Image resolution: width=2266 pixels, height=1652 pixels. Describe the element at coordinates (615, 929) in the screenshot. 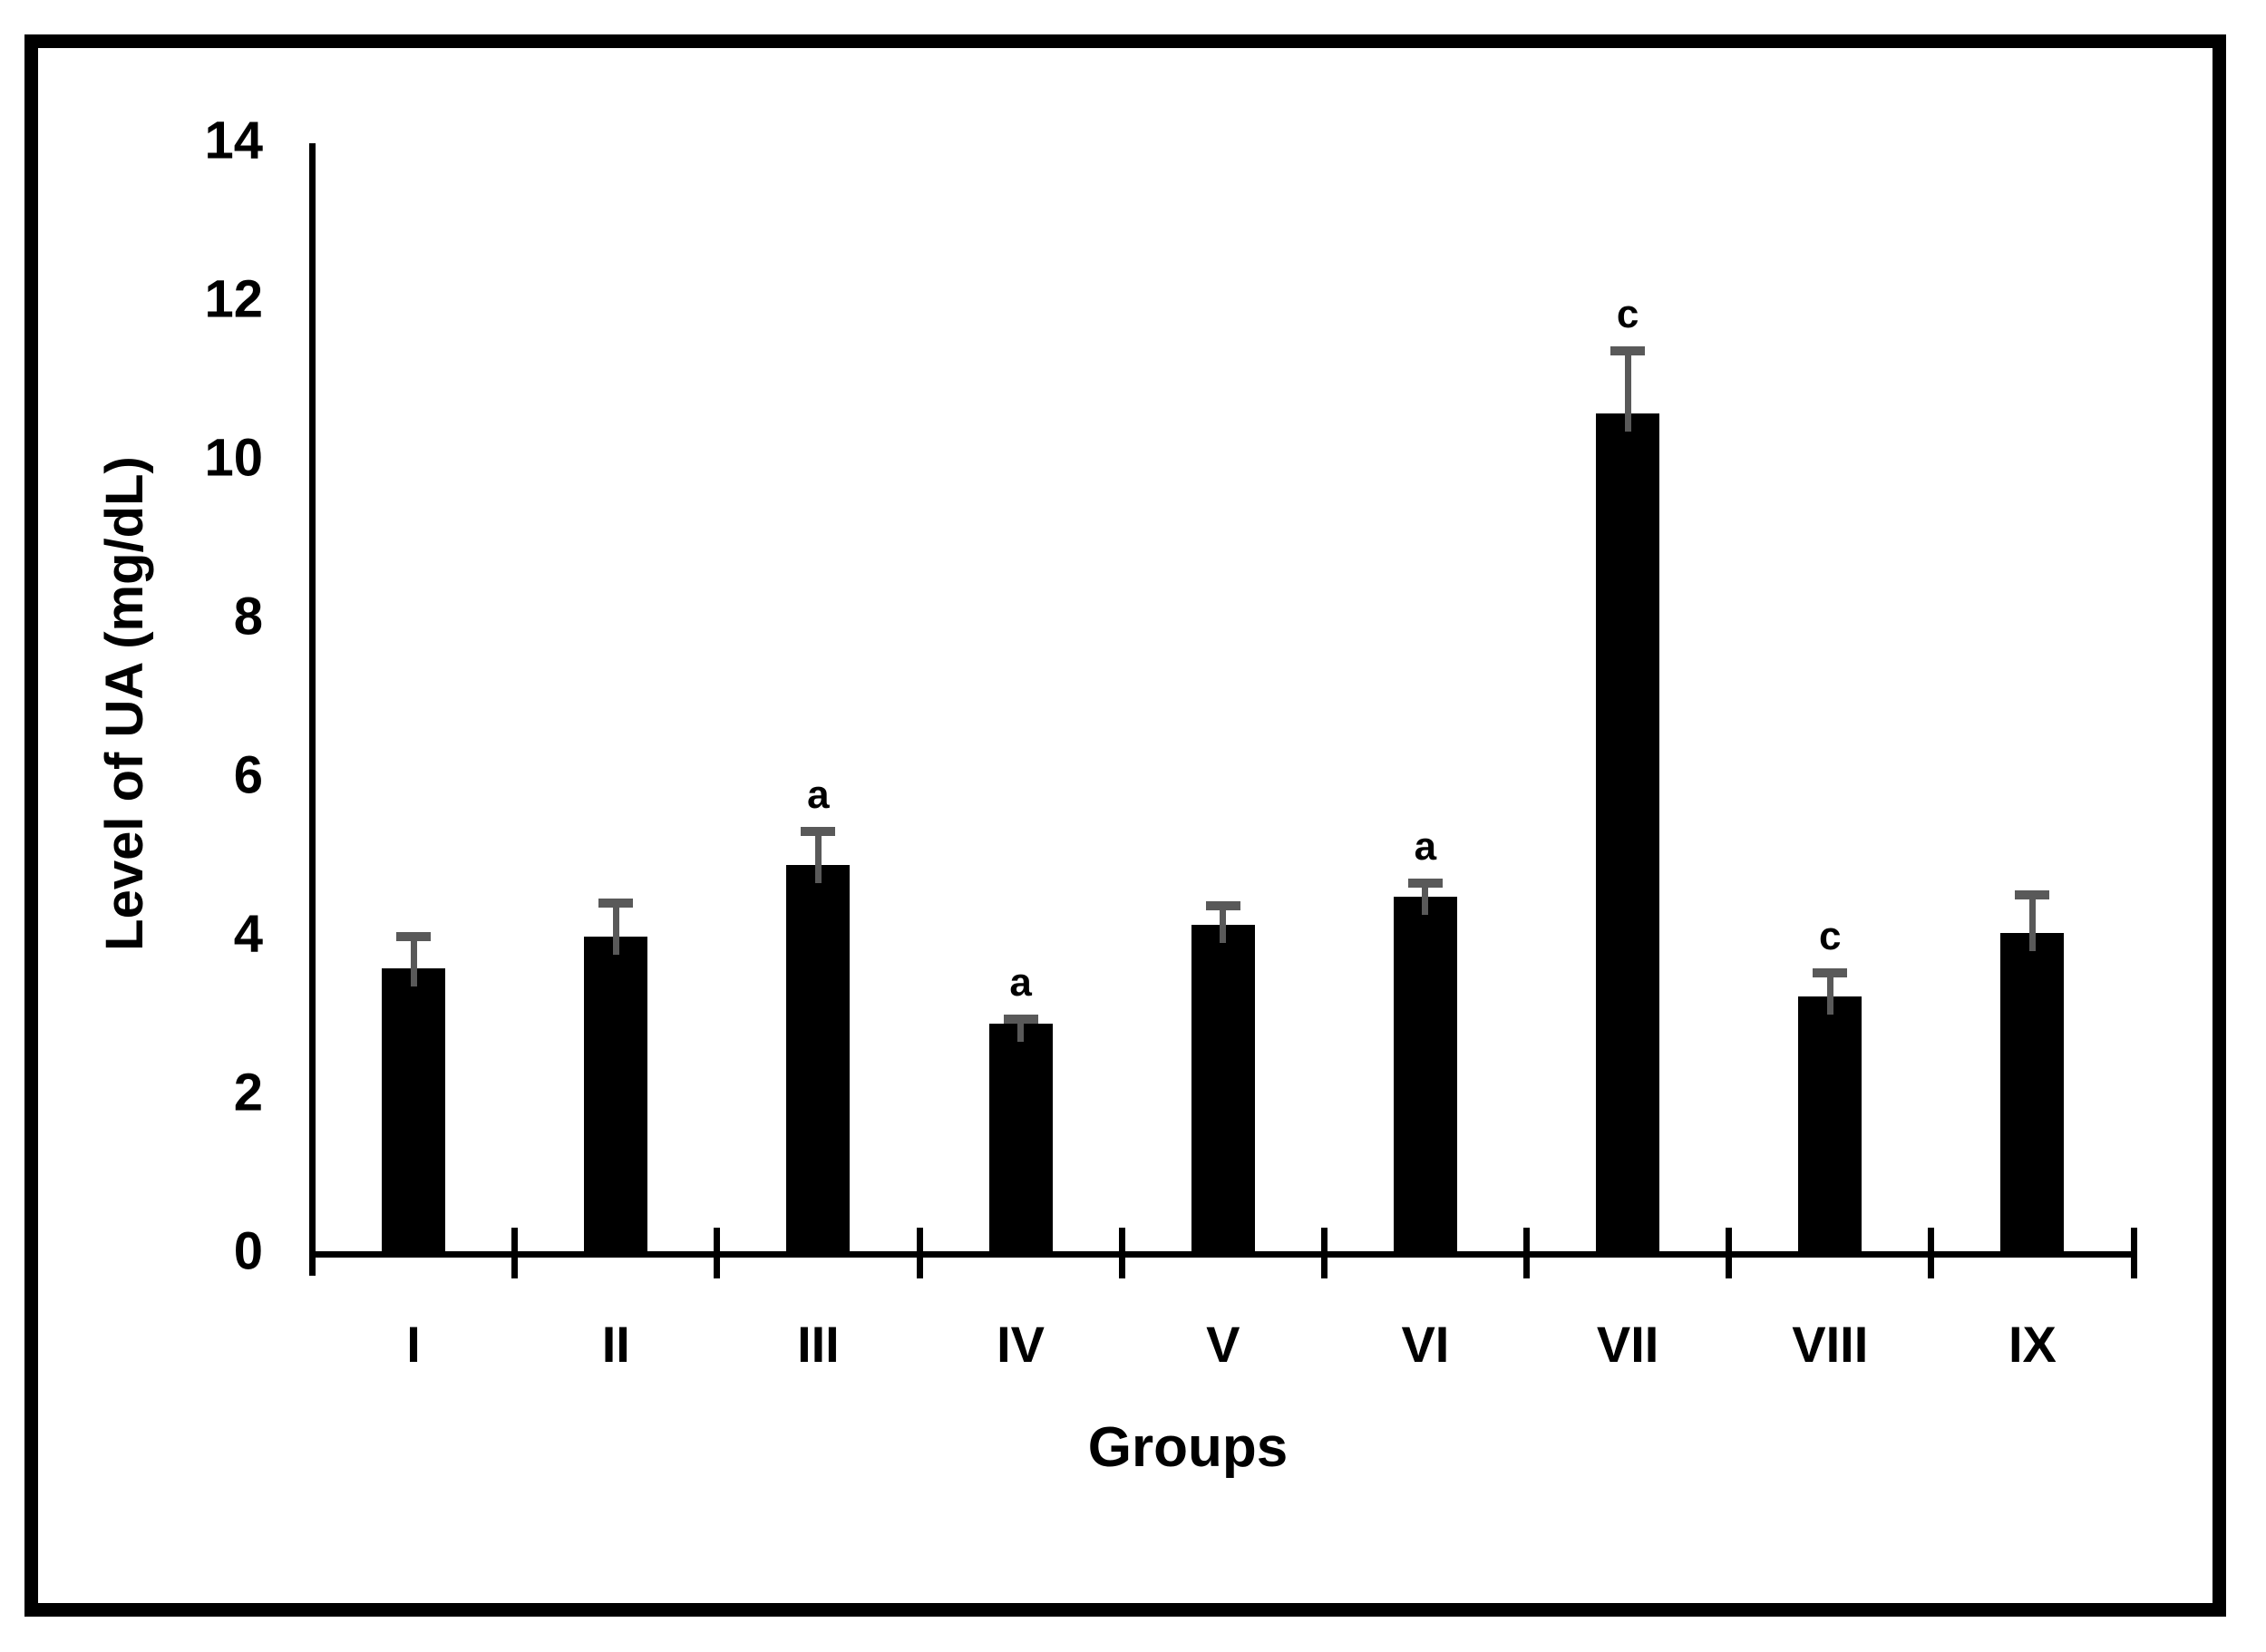

I see `error-bar-stem-II` at that location.